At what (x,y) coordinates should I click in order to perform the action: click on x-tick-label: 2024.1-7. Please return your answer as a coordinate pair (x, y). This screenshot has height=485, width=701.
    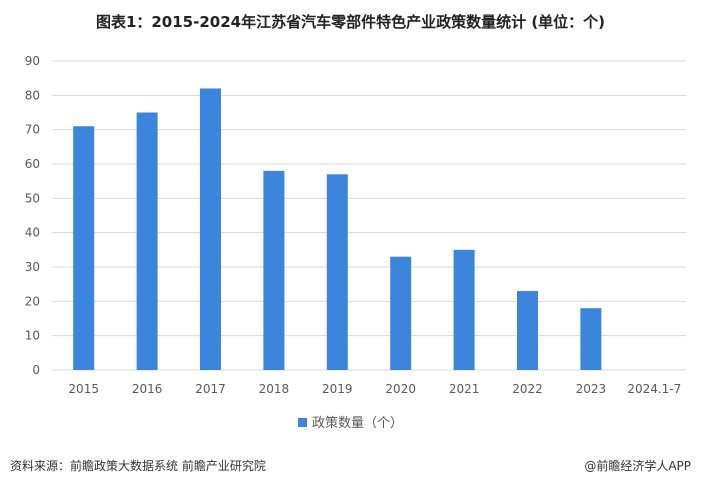
    Looking at the image, I should click on (654, 389).